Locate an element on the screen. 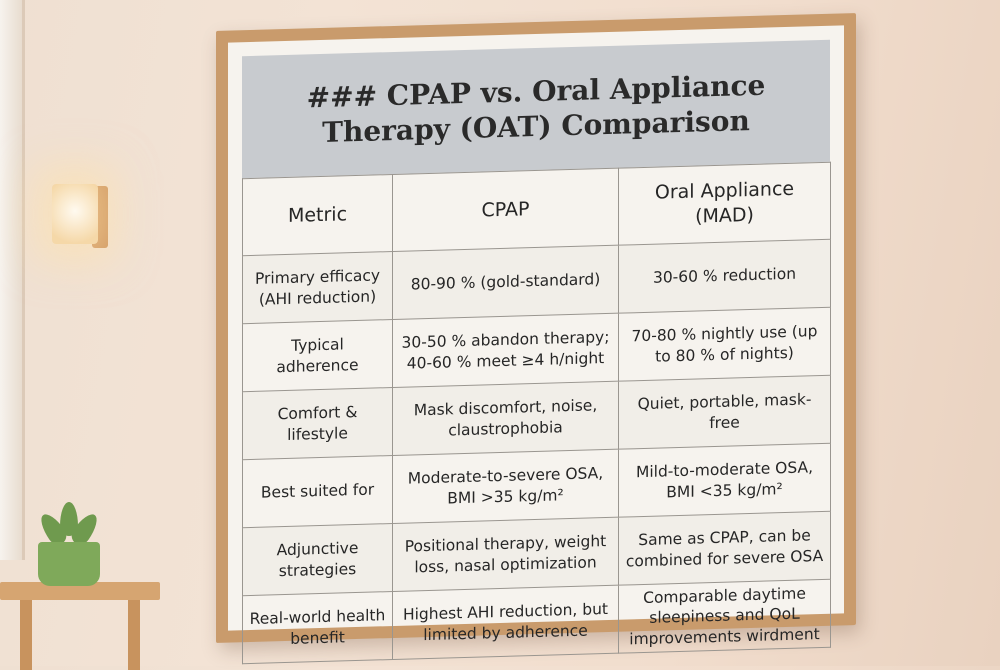 Image resolution: width=1000 pixels, height=670 pixels. header-cell: CPAP is located at coordinates (505, 210).